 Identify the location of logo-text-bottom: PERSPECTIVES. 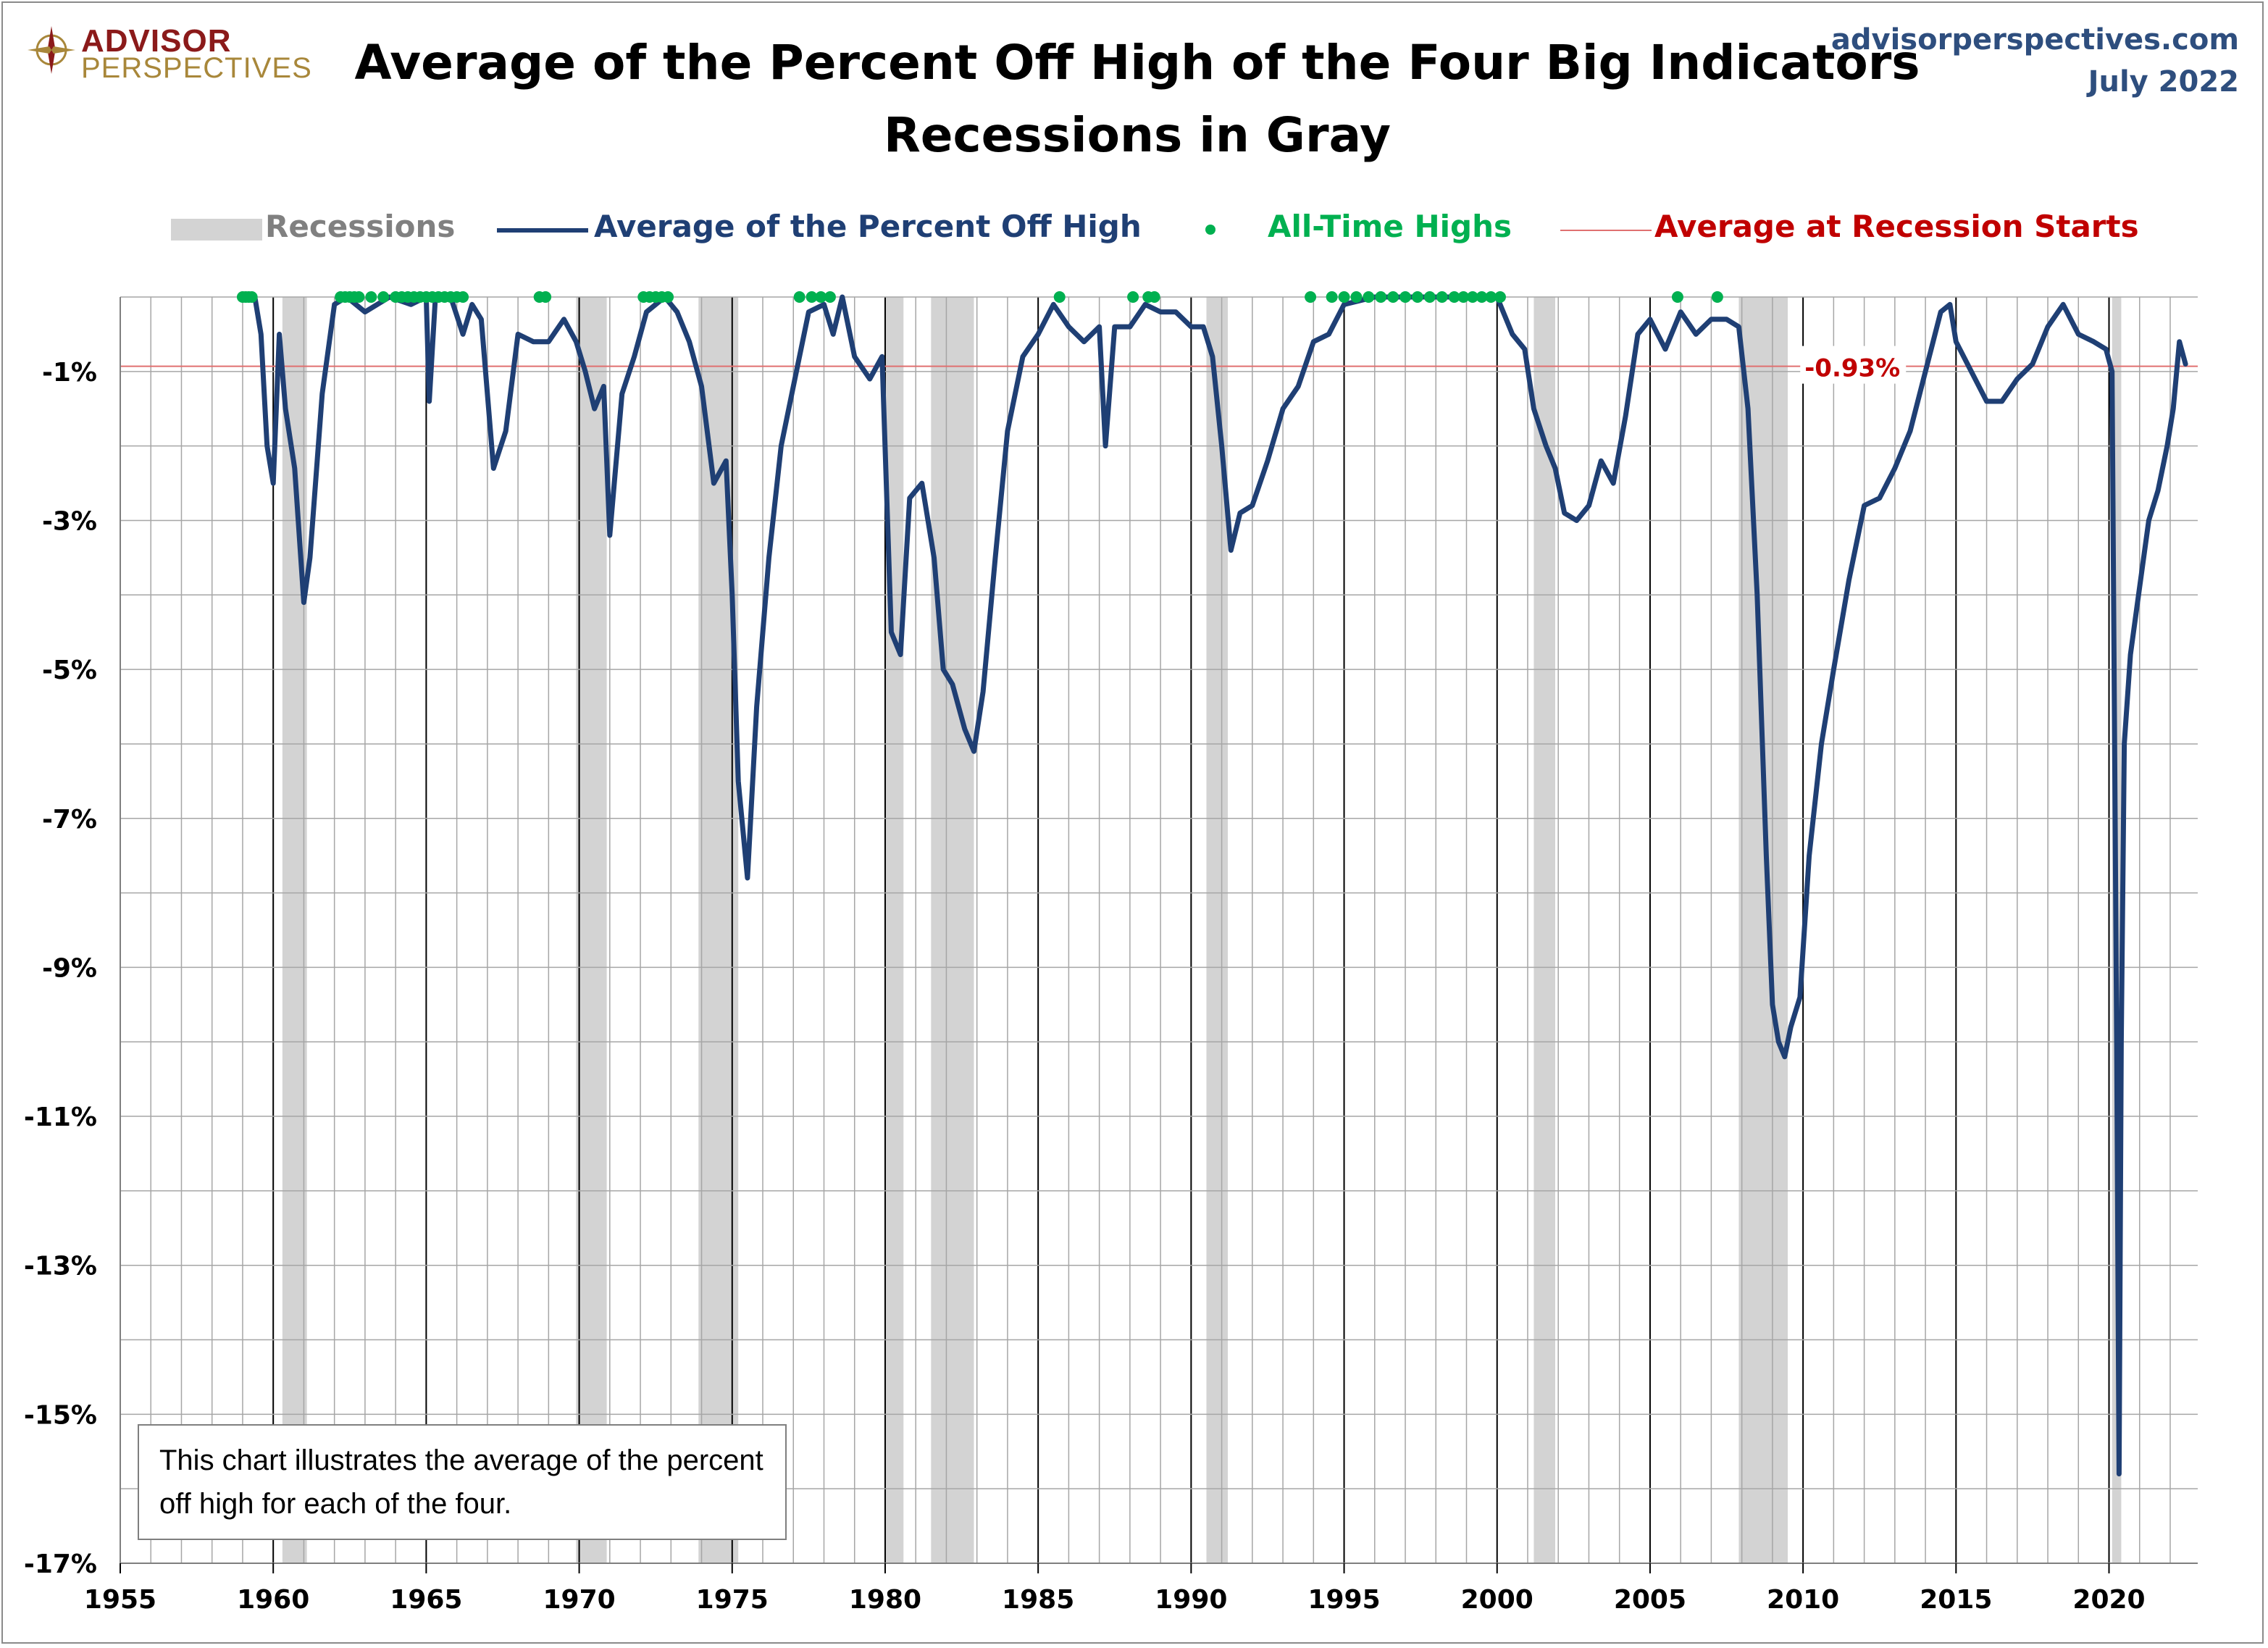
(197, 68).